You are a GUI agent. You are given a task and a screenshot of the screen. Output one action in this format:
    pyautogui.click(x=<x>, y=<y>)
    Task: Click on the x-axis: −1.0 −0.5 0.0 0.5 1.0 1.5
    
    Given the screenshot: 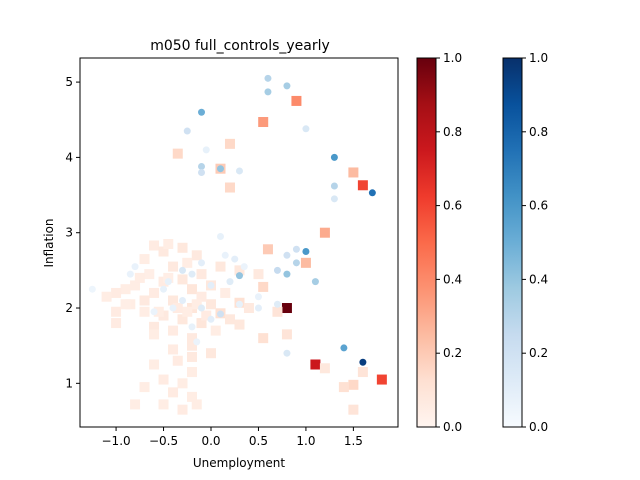 What is the action you would take?
    pyautogui.click(x=232, y=437)
    